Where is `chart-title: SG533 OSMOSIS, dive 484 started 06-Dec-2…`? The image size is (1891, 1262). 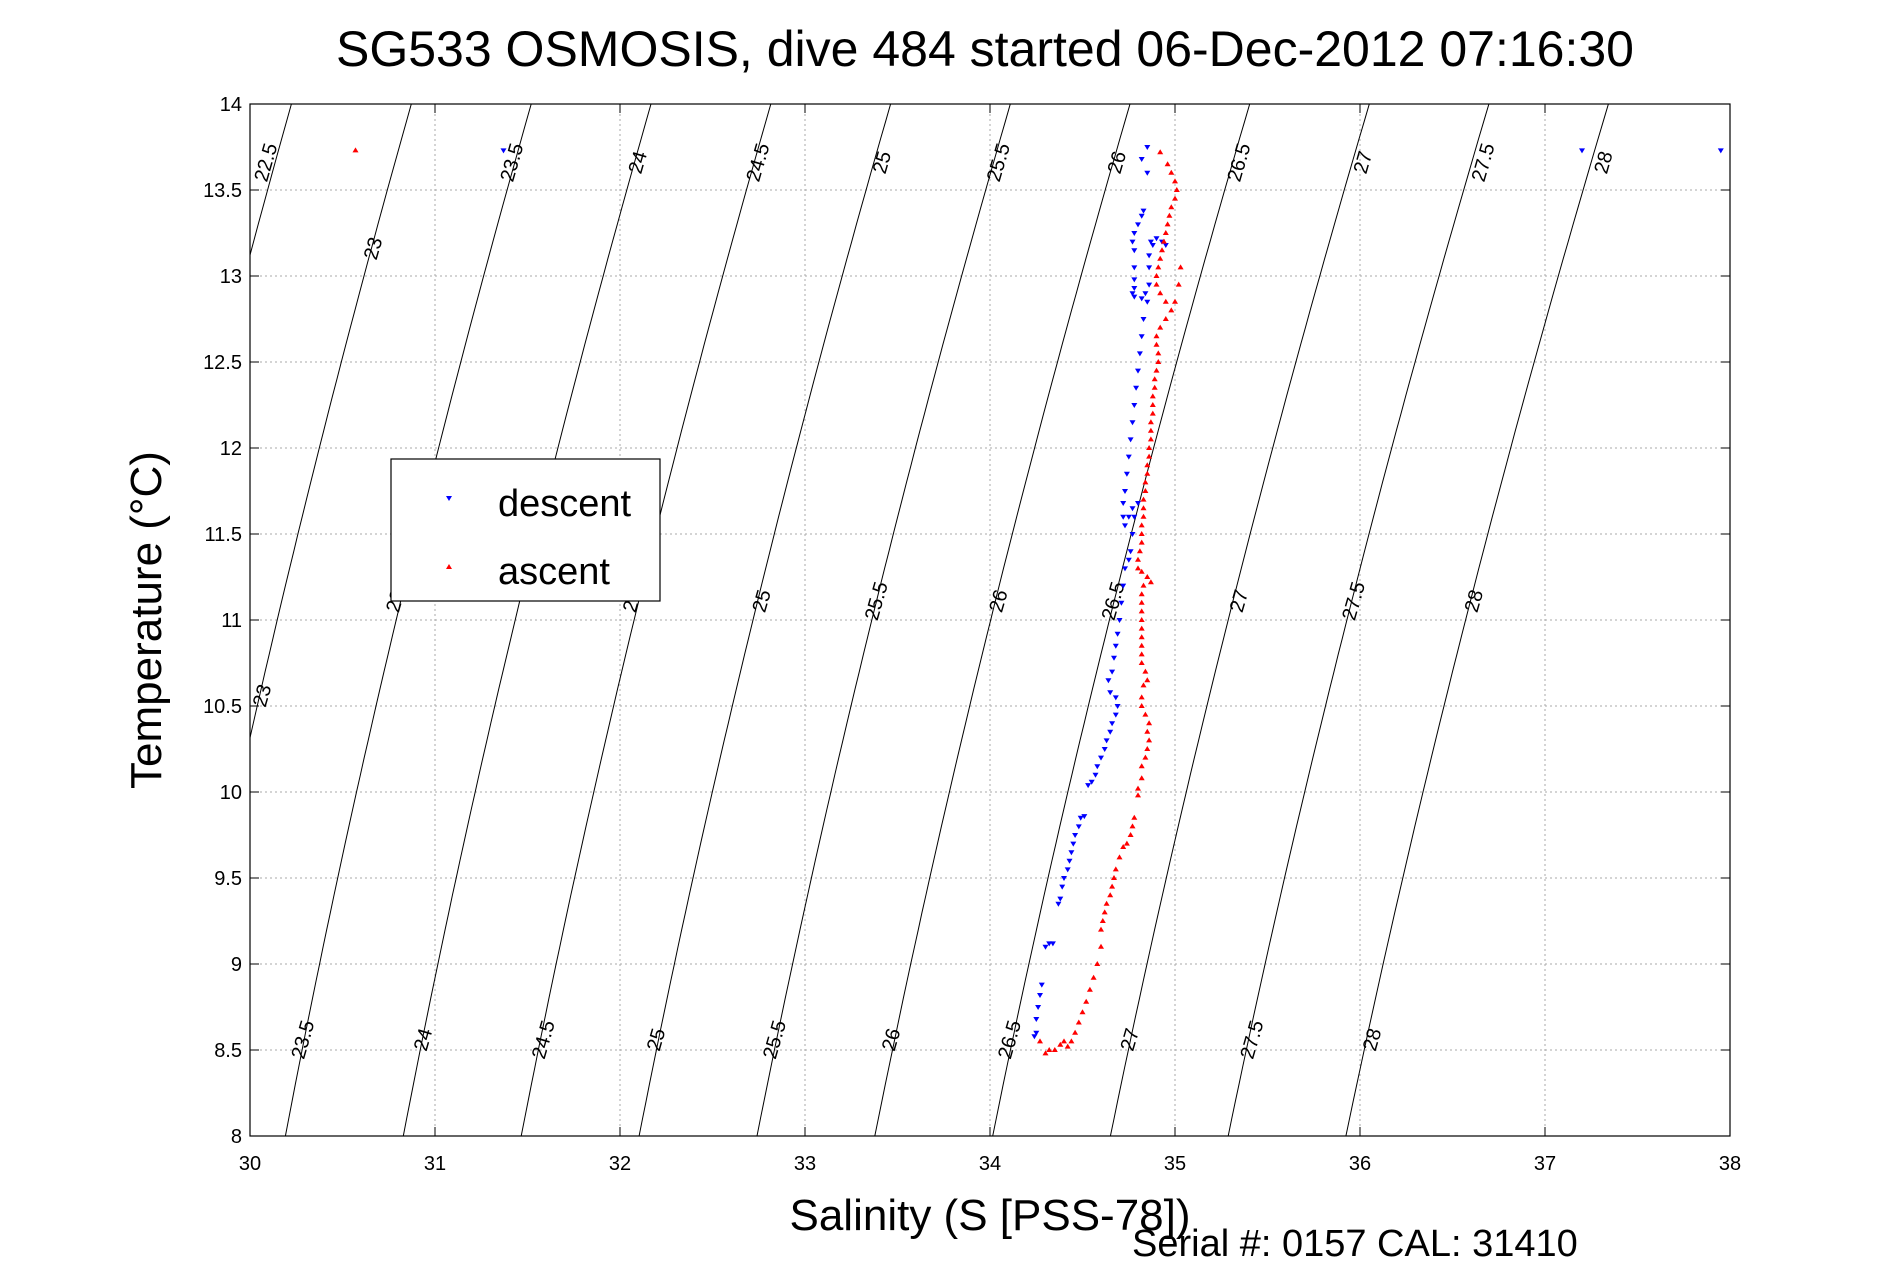 chart-title: SG533 OSMOSIS, dive 484 started 06-Dec-2… is located at coordinates (985, 49).